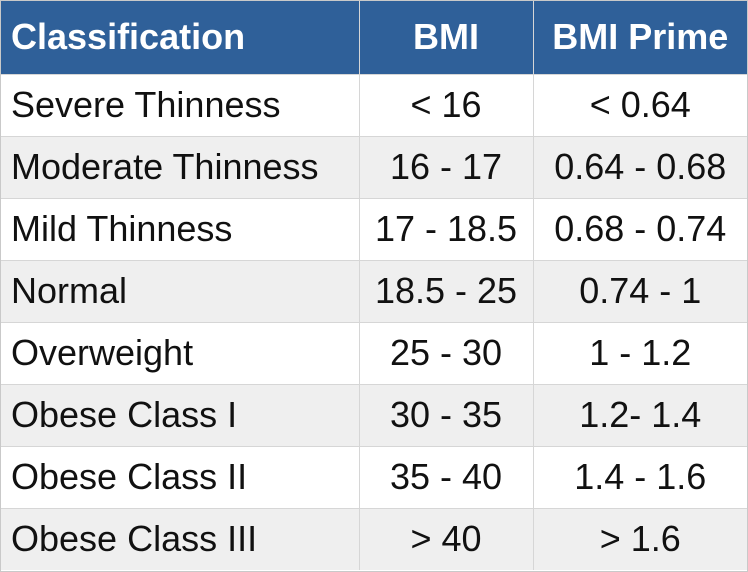  I want to click on table-row: Moderate Thinness 16 - 17 0.64 - 0.68, so click(374, 167).